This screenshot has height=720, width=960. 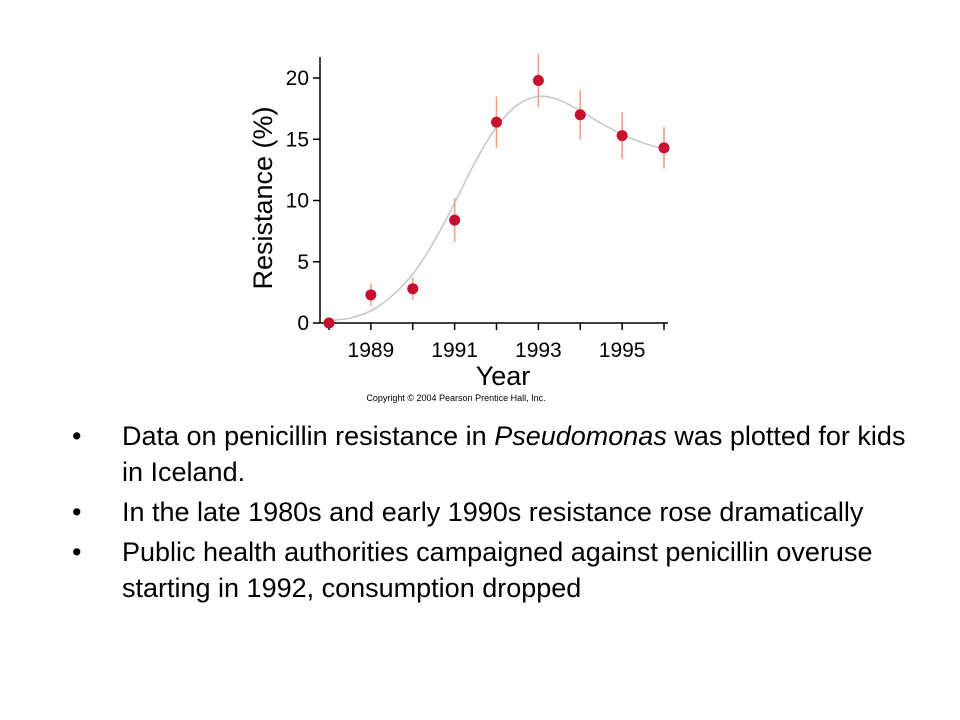 What do you see at coordinates (297, 139) in the screenshot?
I see `y-tick-label: 15` at bounding box center [297, 139].